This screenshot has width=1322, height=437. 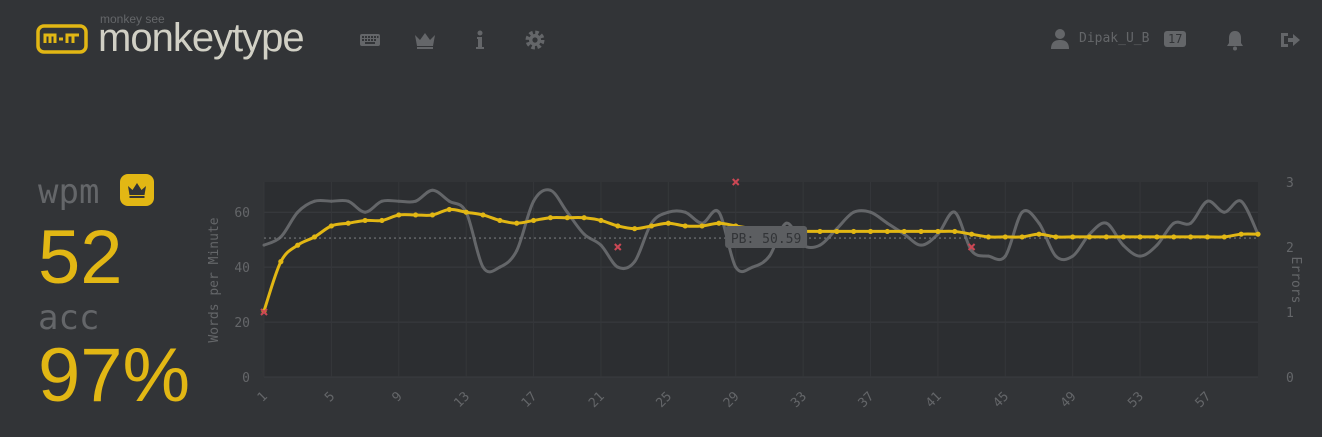 What do you see at coordinates (1290, 378) in the screenshot?
I see `y2-tick-label: 0` at bounding box center [1290, 378].